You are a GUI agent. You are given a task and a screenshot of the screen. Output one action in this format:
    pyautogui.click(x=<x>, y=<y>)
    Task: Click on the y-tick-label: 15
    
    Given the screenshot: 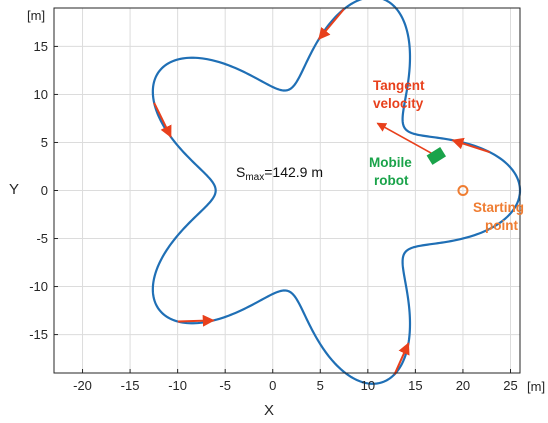 What is the action you would take?
    pyautogui.click(x=41, y=46)
    